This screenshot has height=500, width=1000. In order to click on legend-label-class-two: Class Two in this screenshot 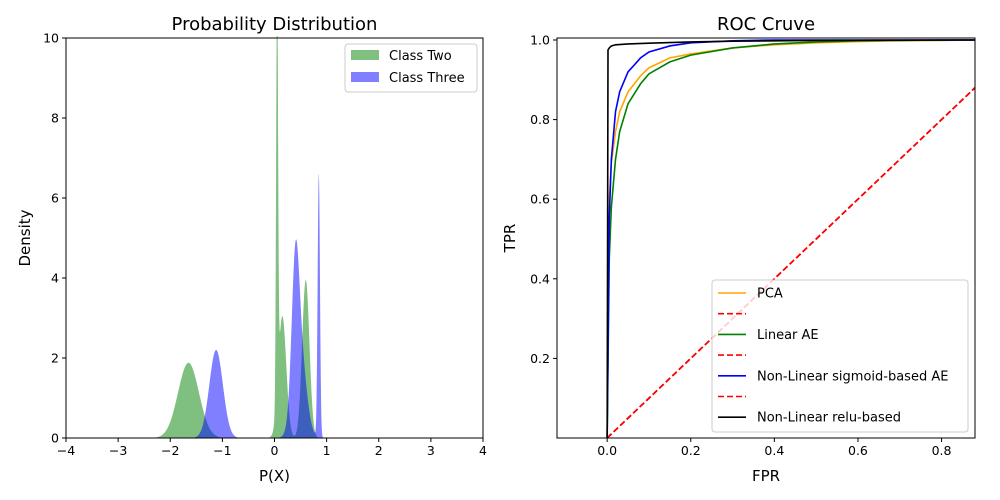, I will do `click(420, 56)`.